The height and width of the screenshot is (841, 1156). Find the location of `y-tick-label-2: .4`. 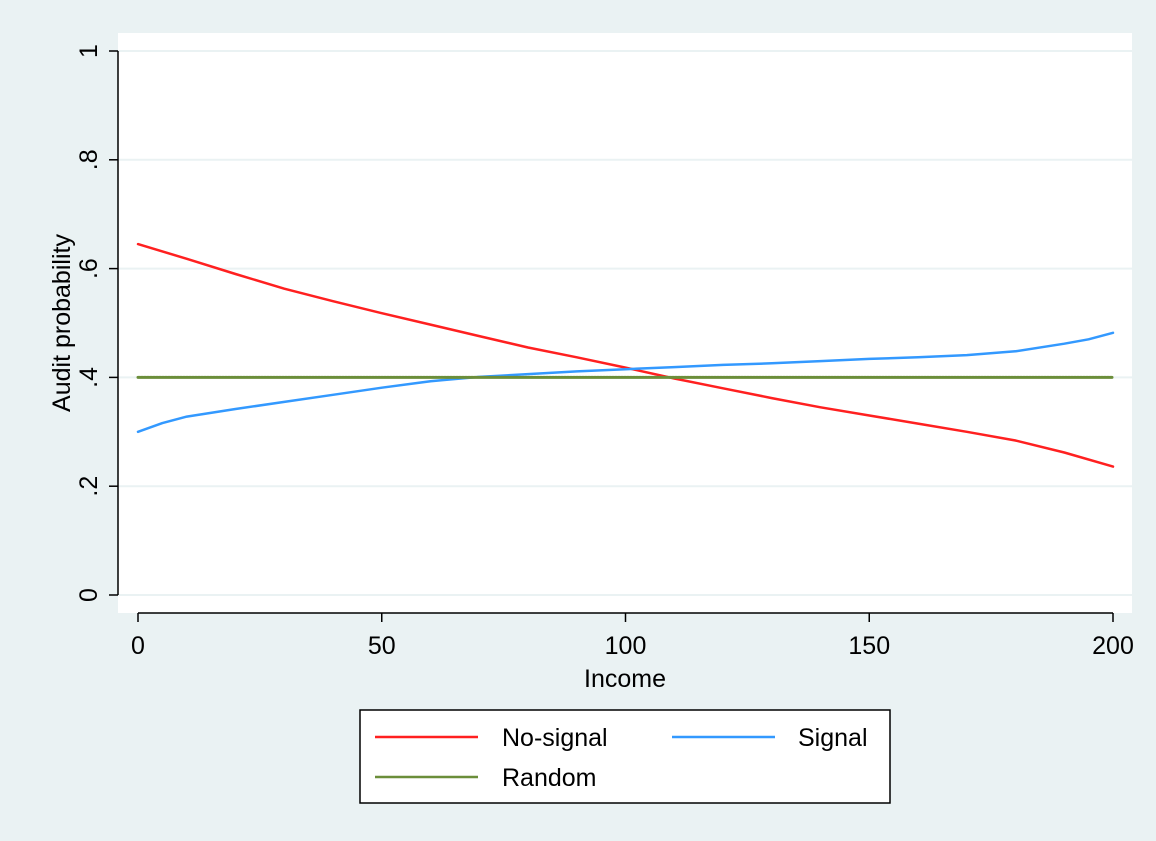

y-tick-label-2: .4 is located at coordinates (89, 377).